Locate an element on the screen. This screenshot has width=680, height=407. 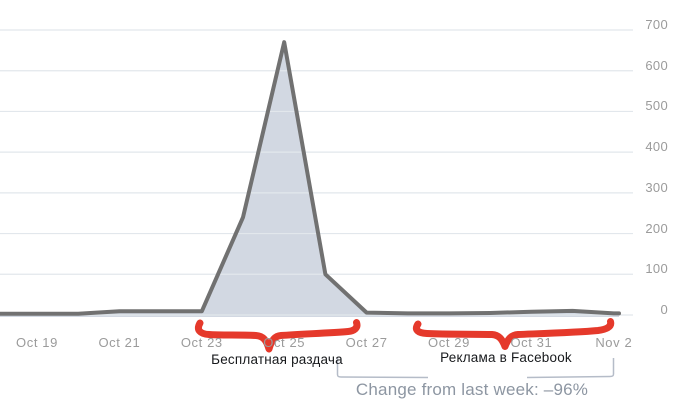
red-marker-underline-free-giveaway is located at coordinates (277, 336).